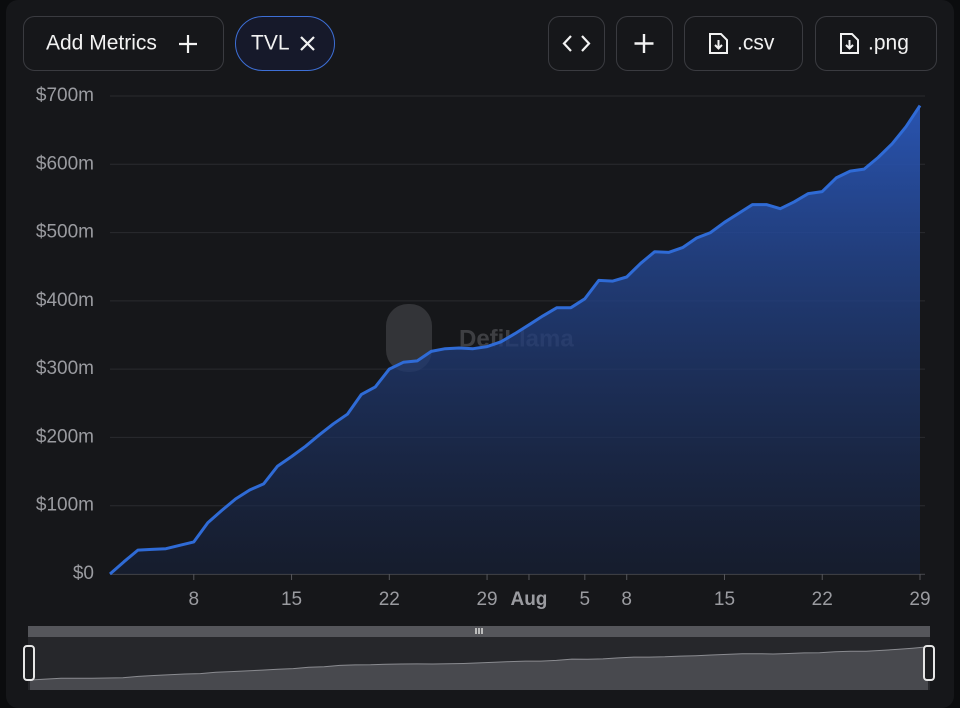 The image size is (960, 708). I want to click on close-icon, so click(307, 43).